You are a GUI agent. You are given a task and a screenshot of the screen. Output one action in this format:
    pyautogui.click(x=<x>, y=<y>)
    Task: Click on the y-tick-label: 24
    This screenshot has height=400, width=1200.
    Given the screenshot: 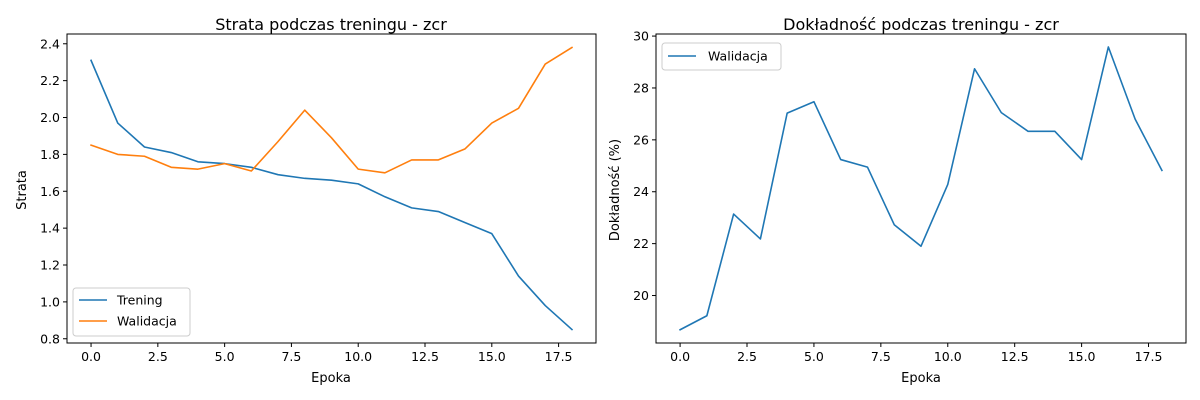 What is the action you would take?
    pyautogui.click(x=641, y=191)
    